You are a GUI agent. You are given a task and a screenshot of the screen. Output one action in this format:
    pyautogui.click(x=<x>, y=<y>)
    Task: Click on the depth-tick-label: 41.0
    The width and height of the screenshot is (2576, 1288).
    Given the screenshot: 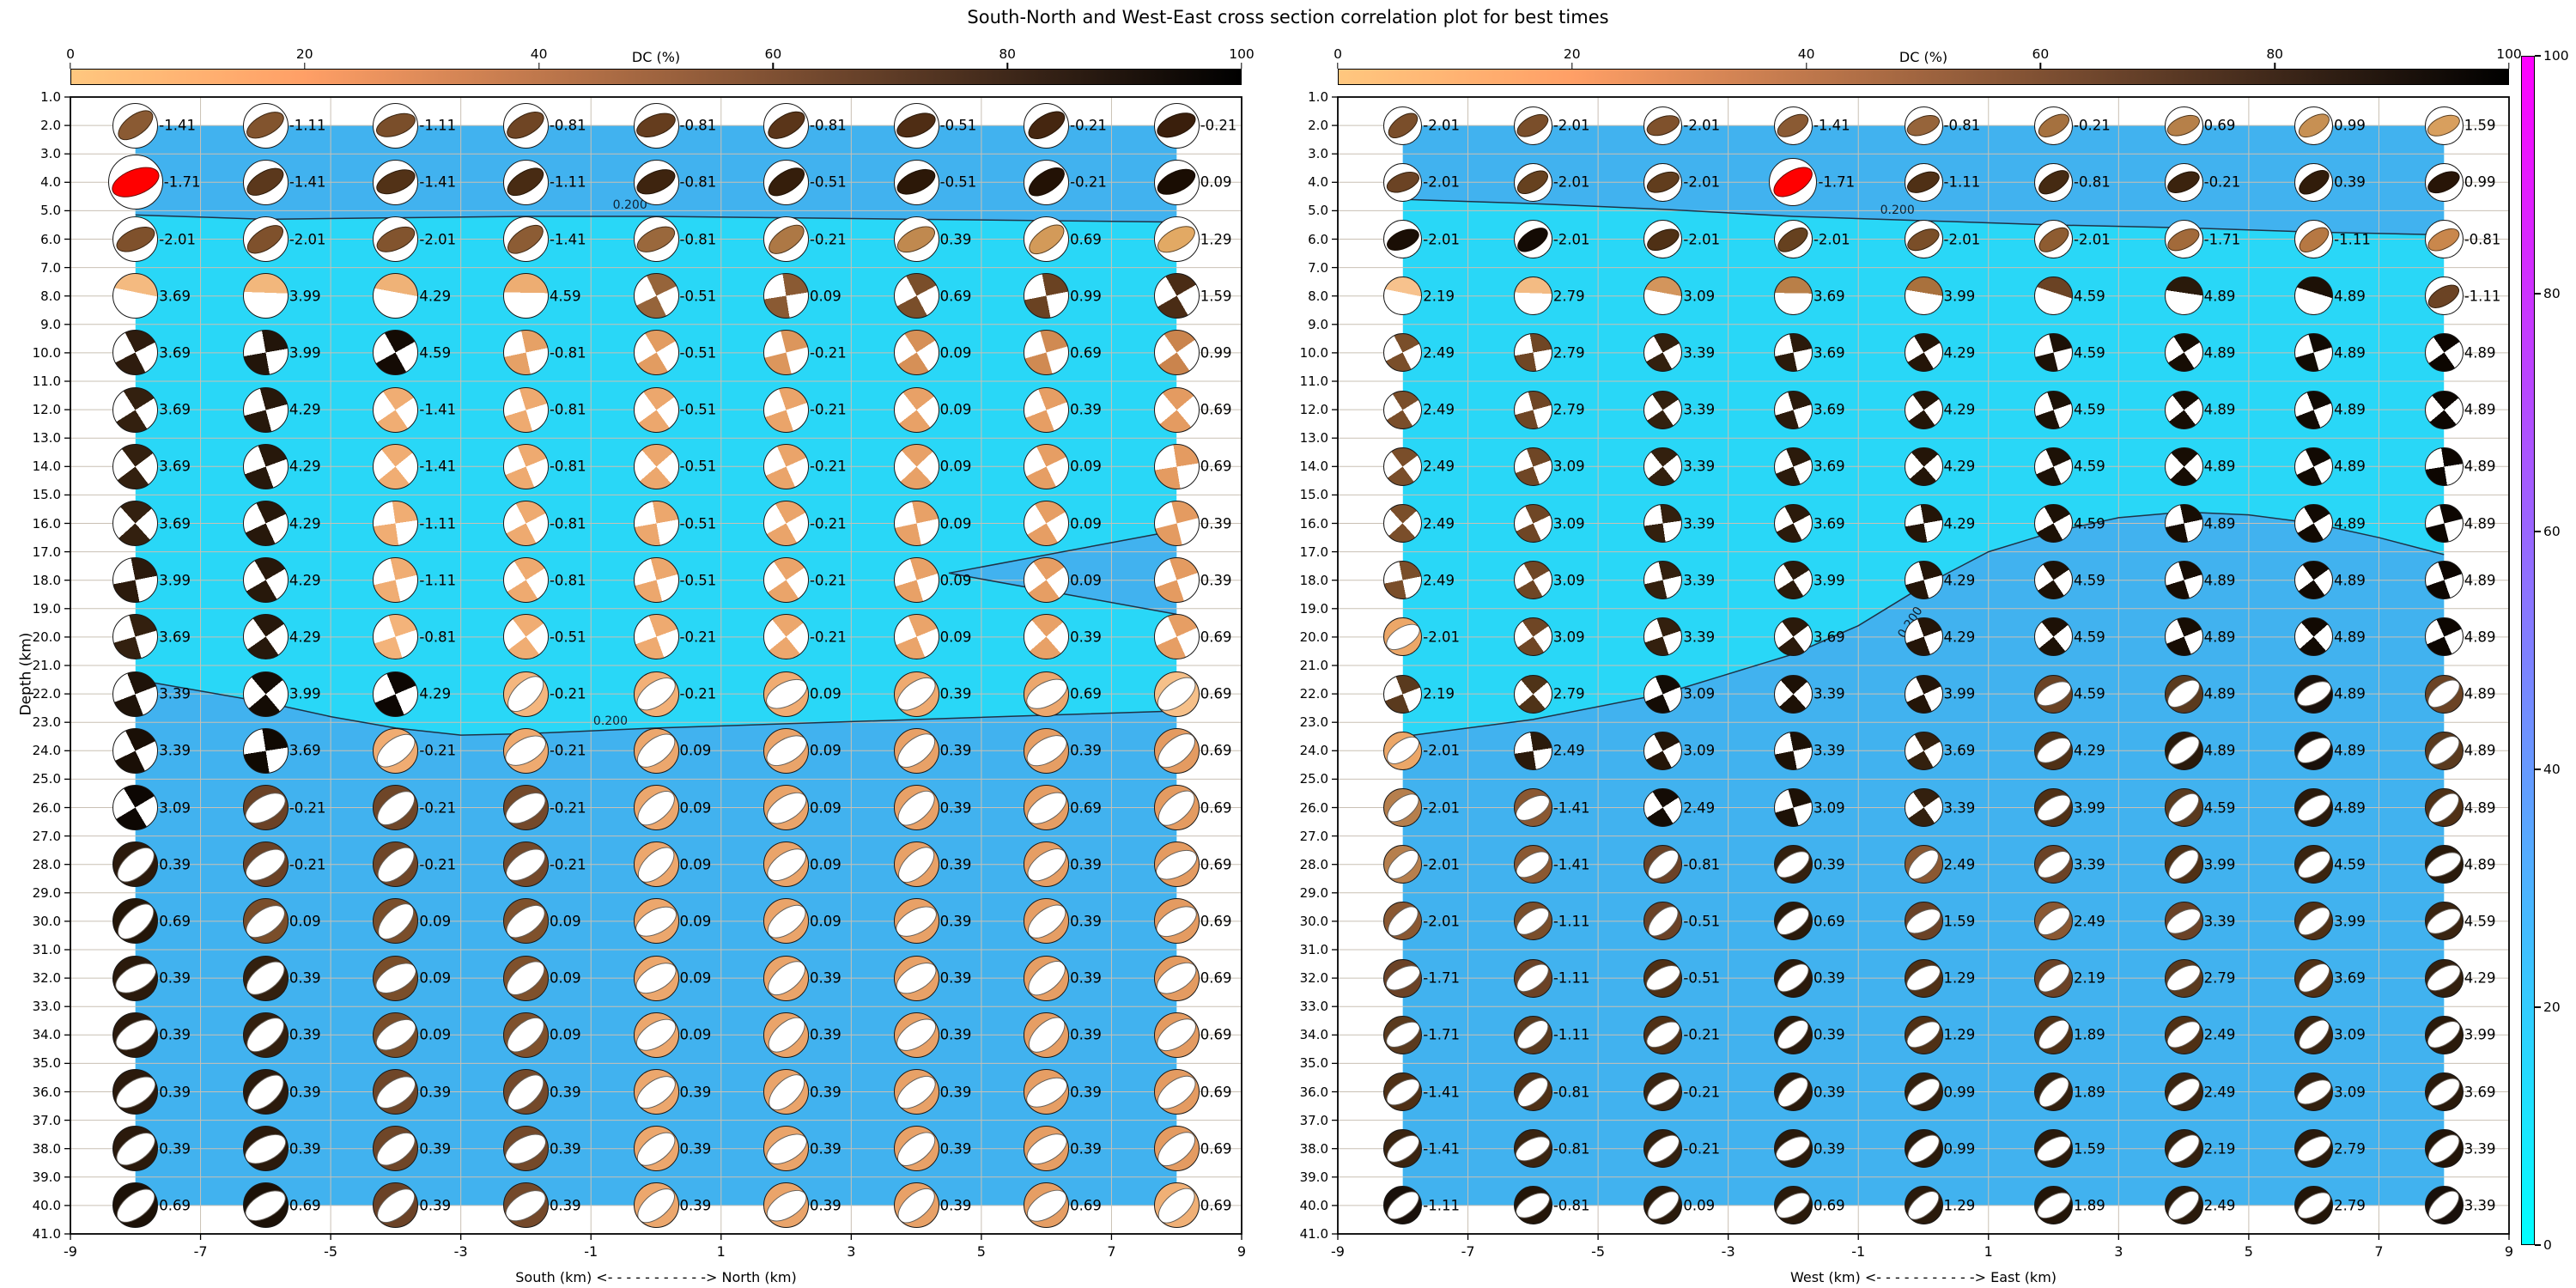 What is the action you would take?
    pyautogui.click(x=1313, y=1234)
    